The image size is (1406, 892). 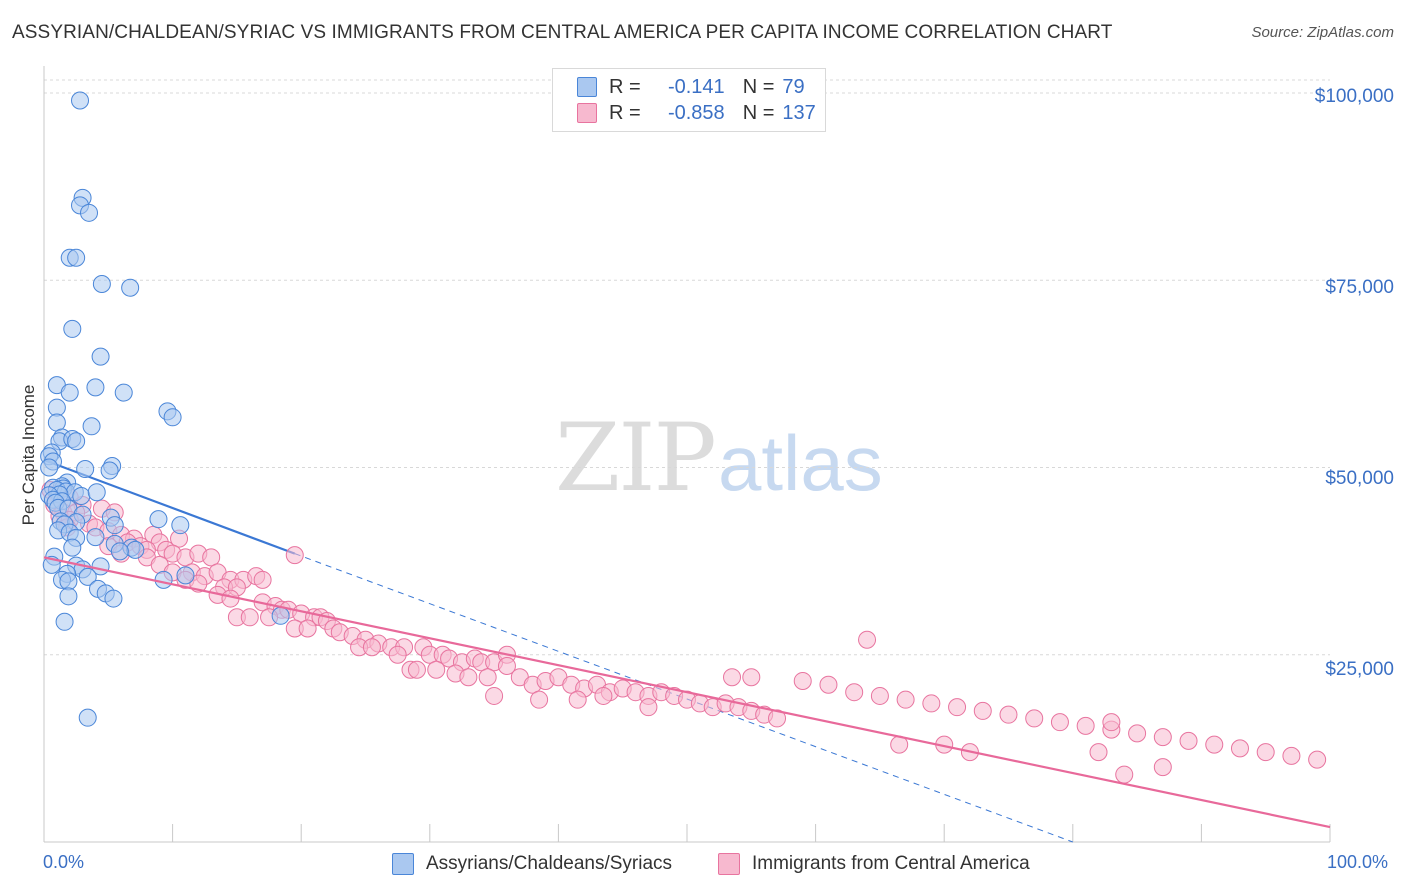 What do you see at coordinates (635, 458) in the screenshot?
I see `svg-text: ZIP` at bounding box center [635, 458].